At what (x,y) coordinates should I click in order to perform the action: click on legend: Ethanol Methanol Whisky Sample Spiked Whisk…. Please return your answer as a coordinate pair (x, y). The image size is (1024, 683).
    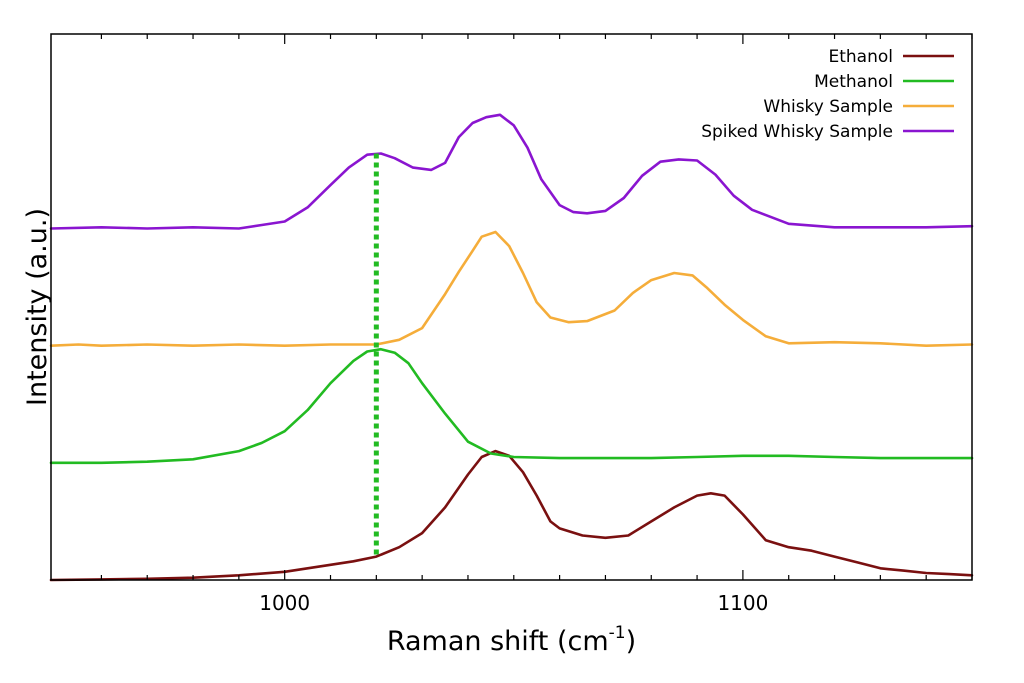
    Looking at the image, I should click on (827, 94).